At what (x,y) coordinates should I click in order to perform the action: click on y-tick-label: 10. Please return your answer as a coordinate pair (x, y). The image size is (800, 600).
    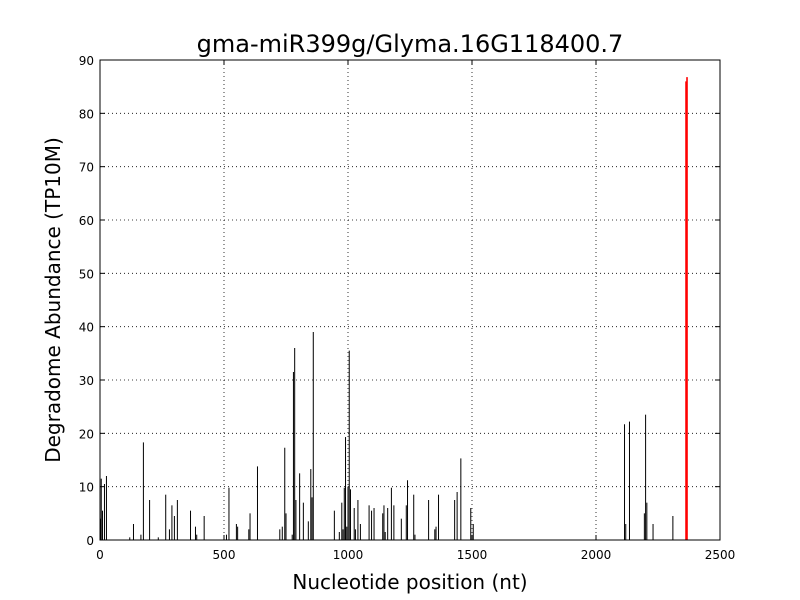
    Looking at the image, I should click on (86, 488).